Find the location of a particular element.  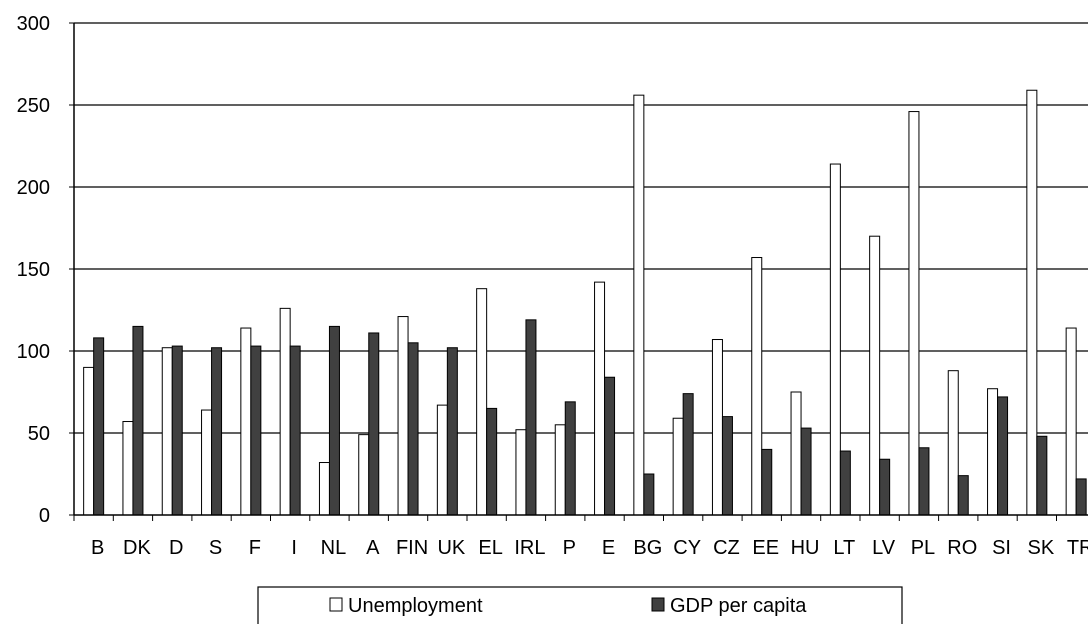

bar-gdp-per-capita-bg is located at coordinates (649, 494).